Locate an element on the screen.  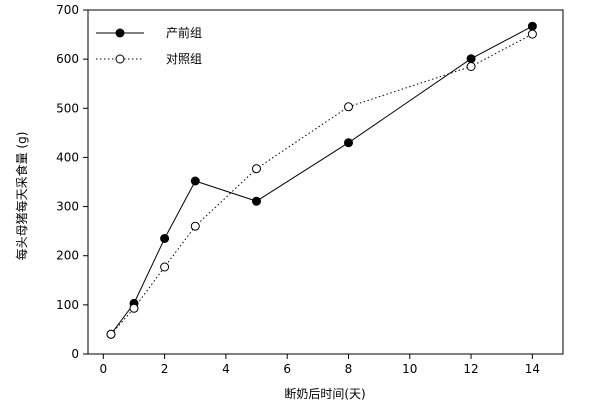
x-tick-label: 10 is located at coordinates (409, 369).